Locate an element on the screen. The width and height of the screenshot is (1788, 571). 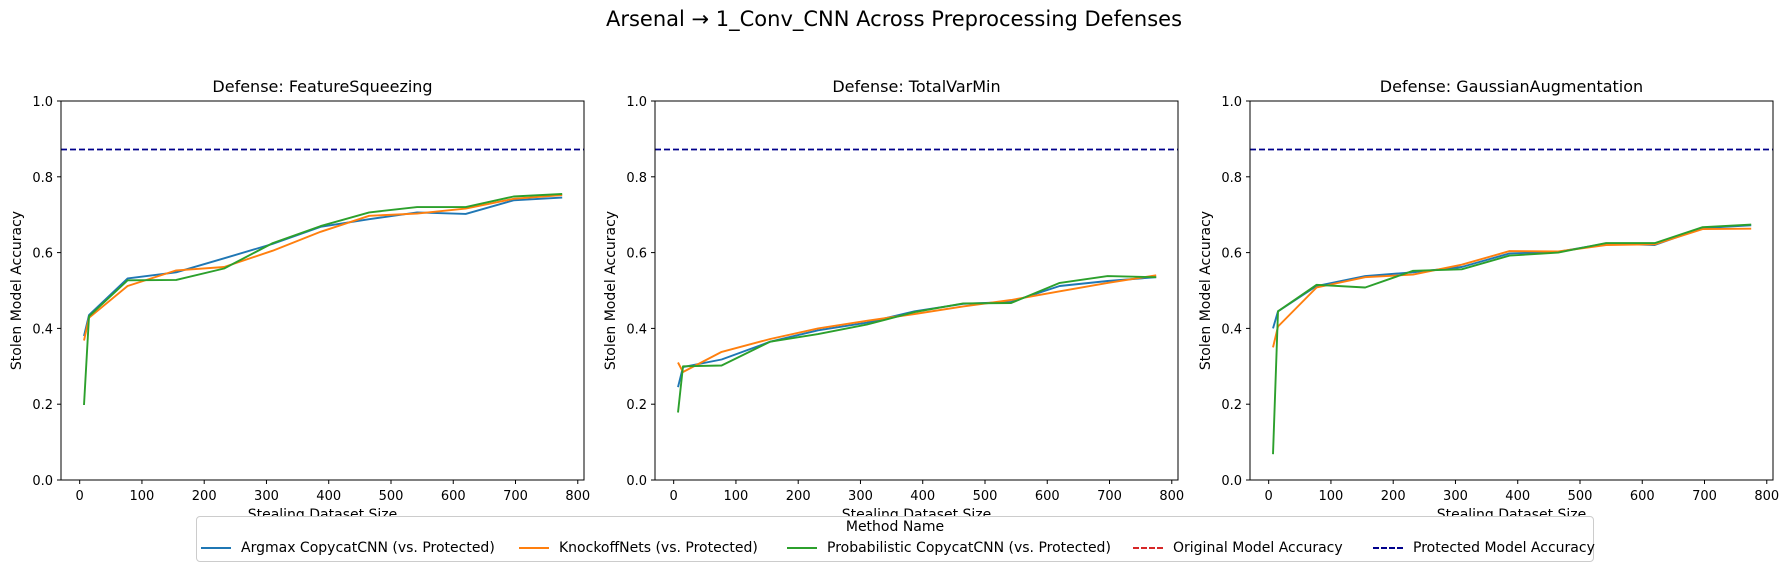
legend-label: Original Model Accuracy is located at coordinates (1258, 548).